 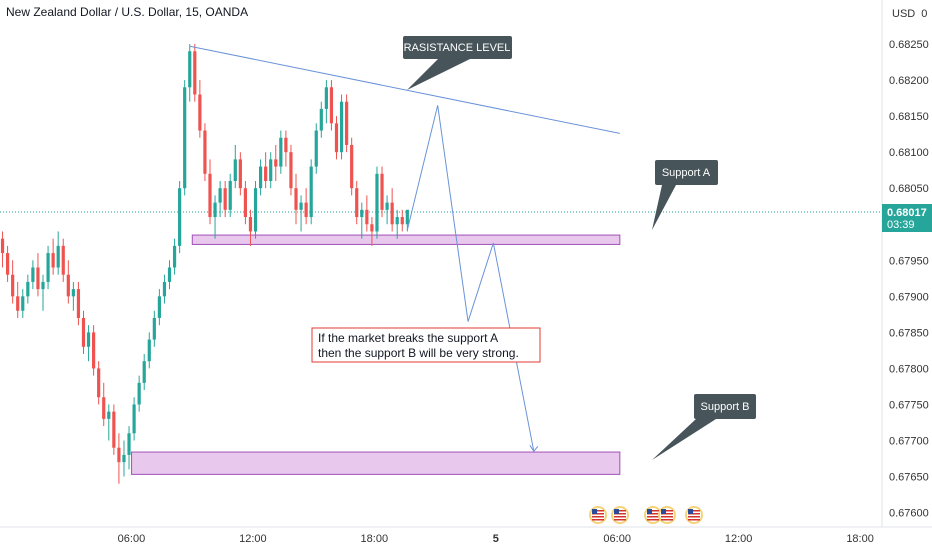 I want to click on time-tick-label: 5, so click(x=496, y=539).